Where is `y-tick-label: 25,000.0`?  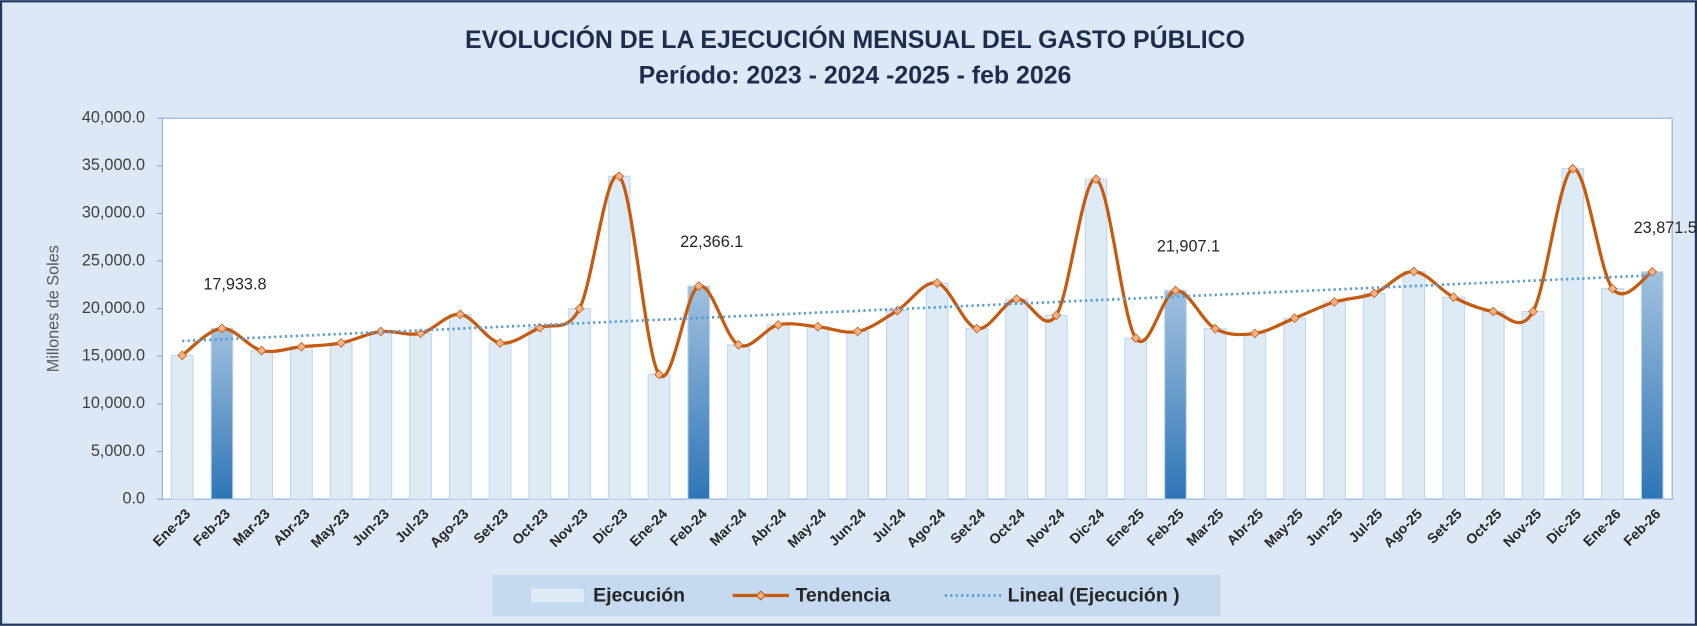 y-tick-label: 25,000.0 is located at coordinates (113, 260).